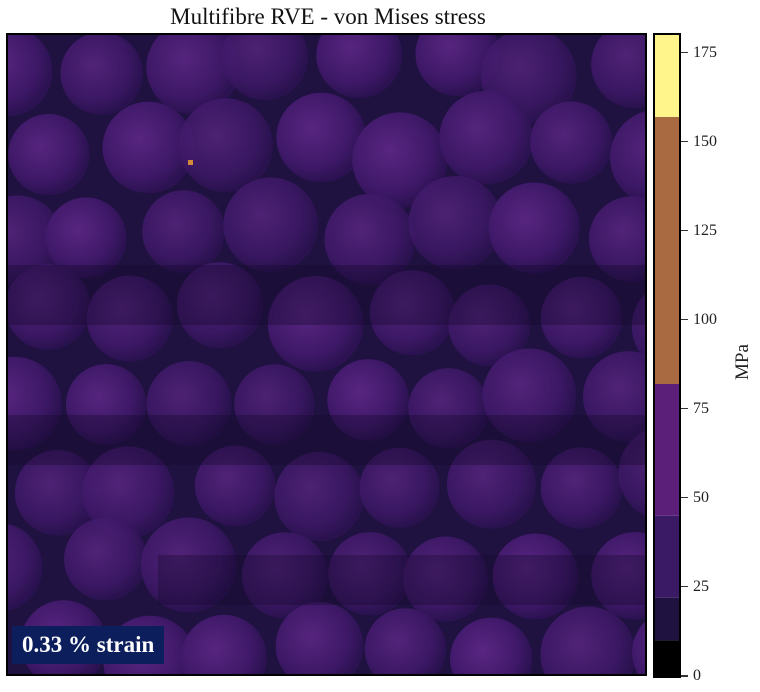 This screenshot has height=692, width=760. What do you see at coordinates (701, 408) in the screenshot?
I see `colorbar-tick-label: 75` at bounding box center [701, 408].